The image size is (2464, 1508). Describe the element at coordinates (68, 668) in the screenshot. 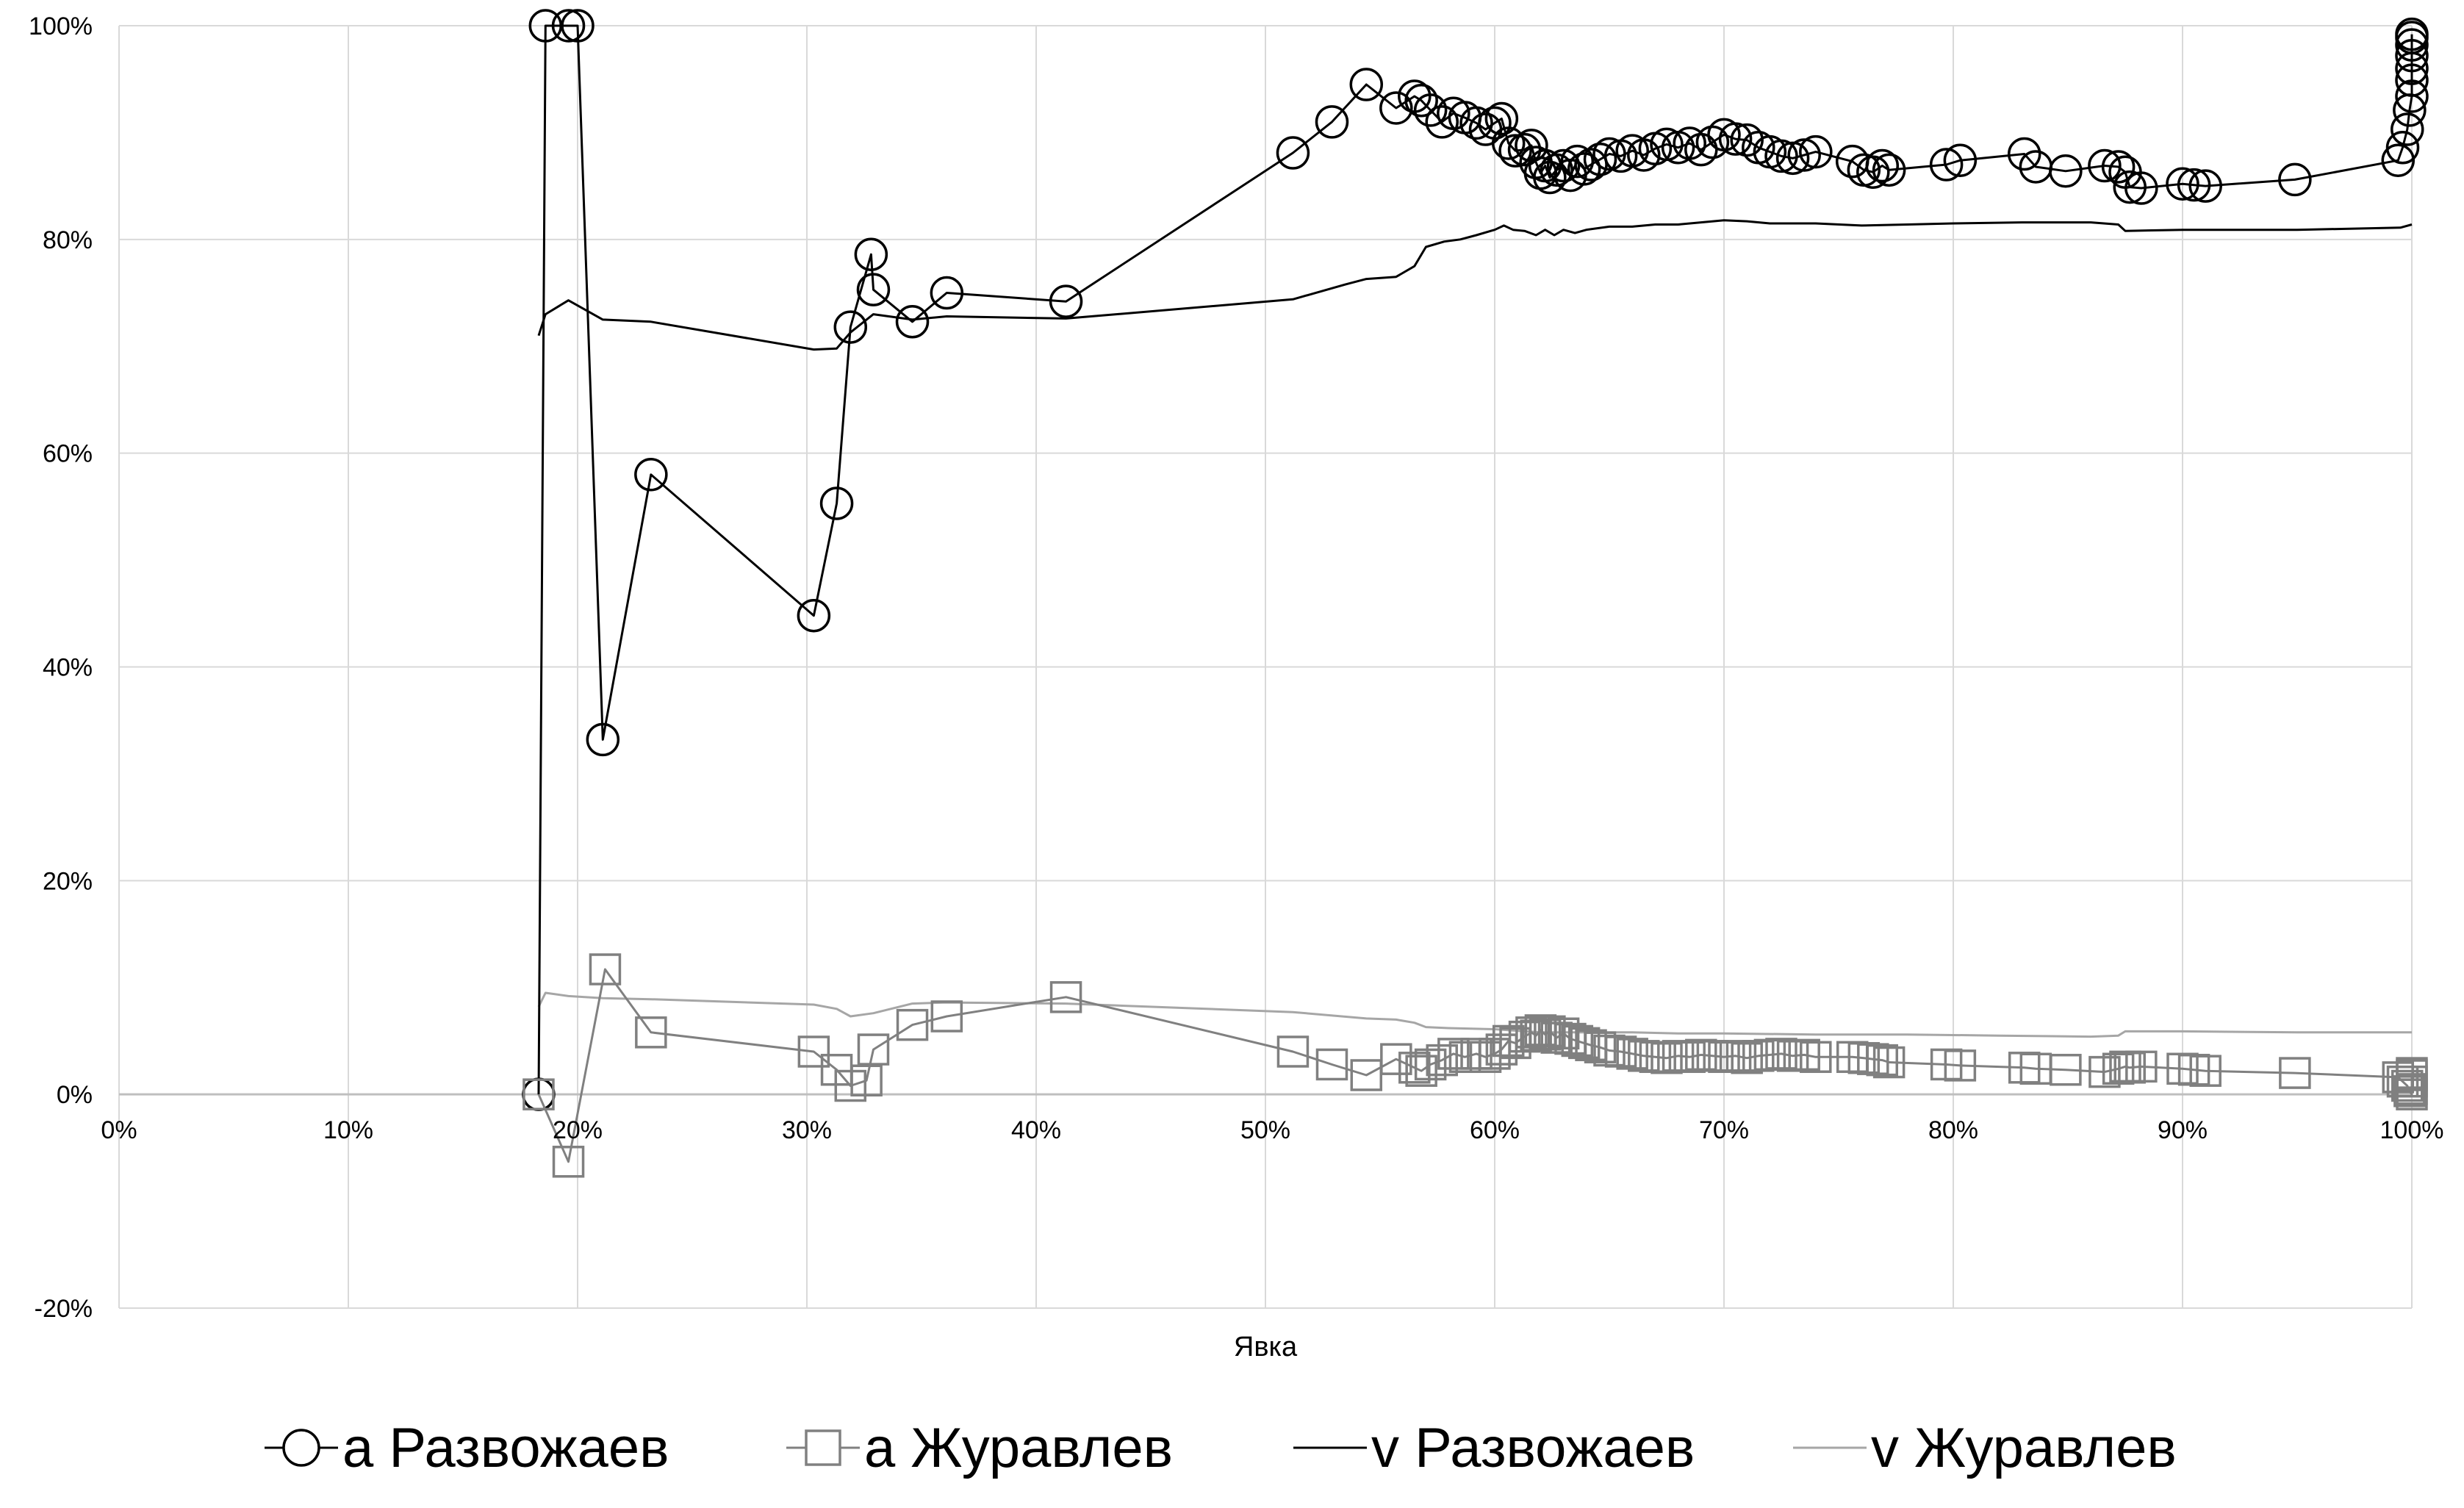

I see `y-tick-label: 40%` at that location.